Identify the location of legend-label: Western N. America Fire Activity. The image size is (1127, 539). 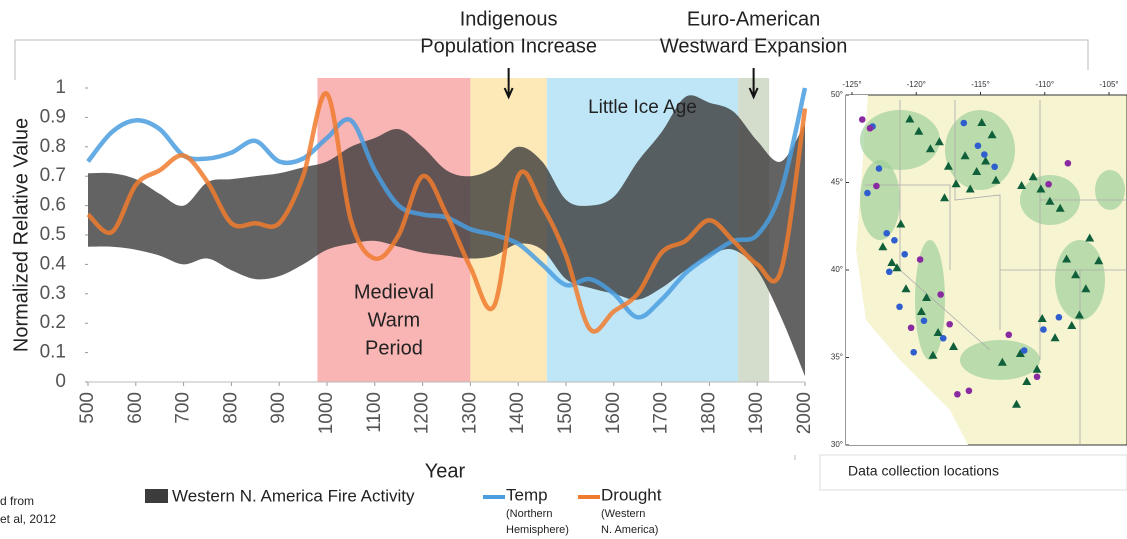
(293, 495).